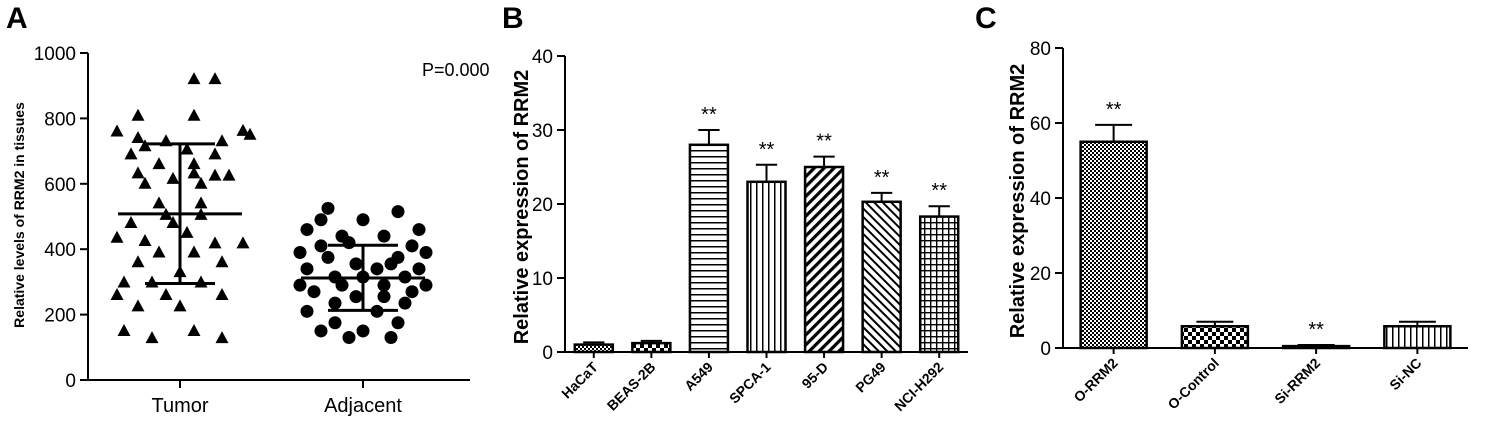  Describe the element at coordinates (522, 207) in the screenshot. I see `b-y-axis-label: Relative expression of RRM2` at that location.